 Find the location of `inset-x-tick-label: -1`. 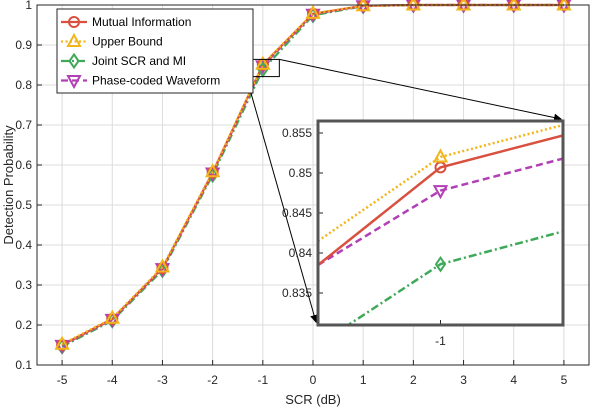

inset-x-tick-label: -1 is located at coordinates (440, 341).